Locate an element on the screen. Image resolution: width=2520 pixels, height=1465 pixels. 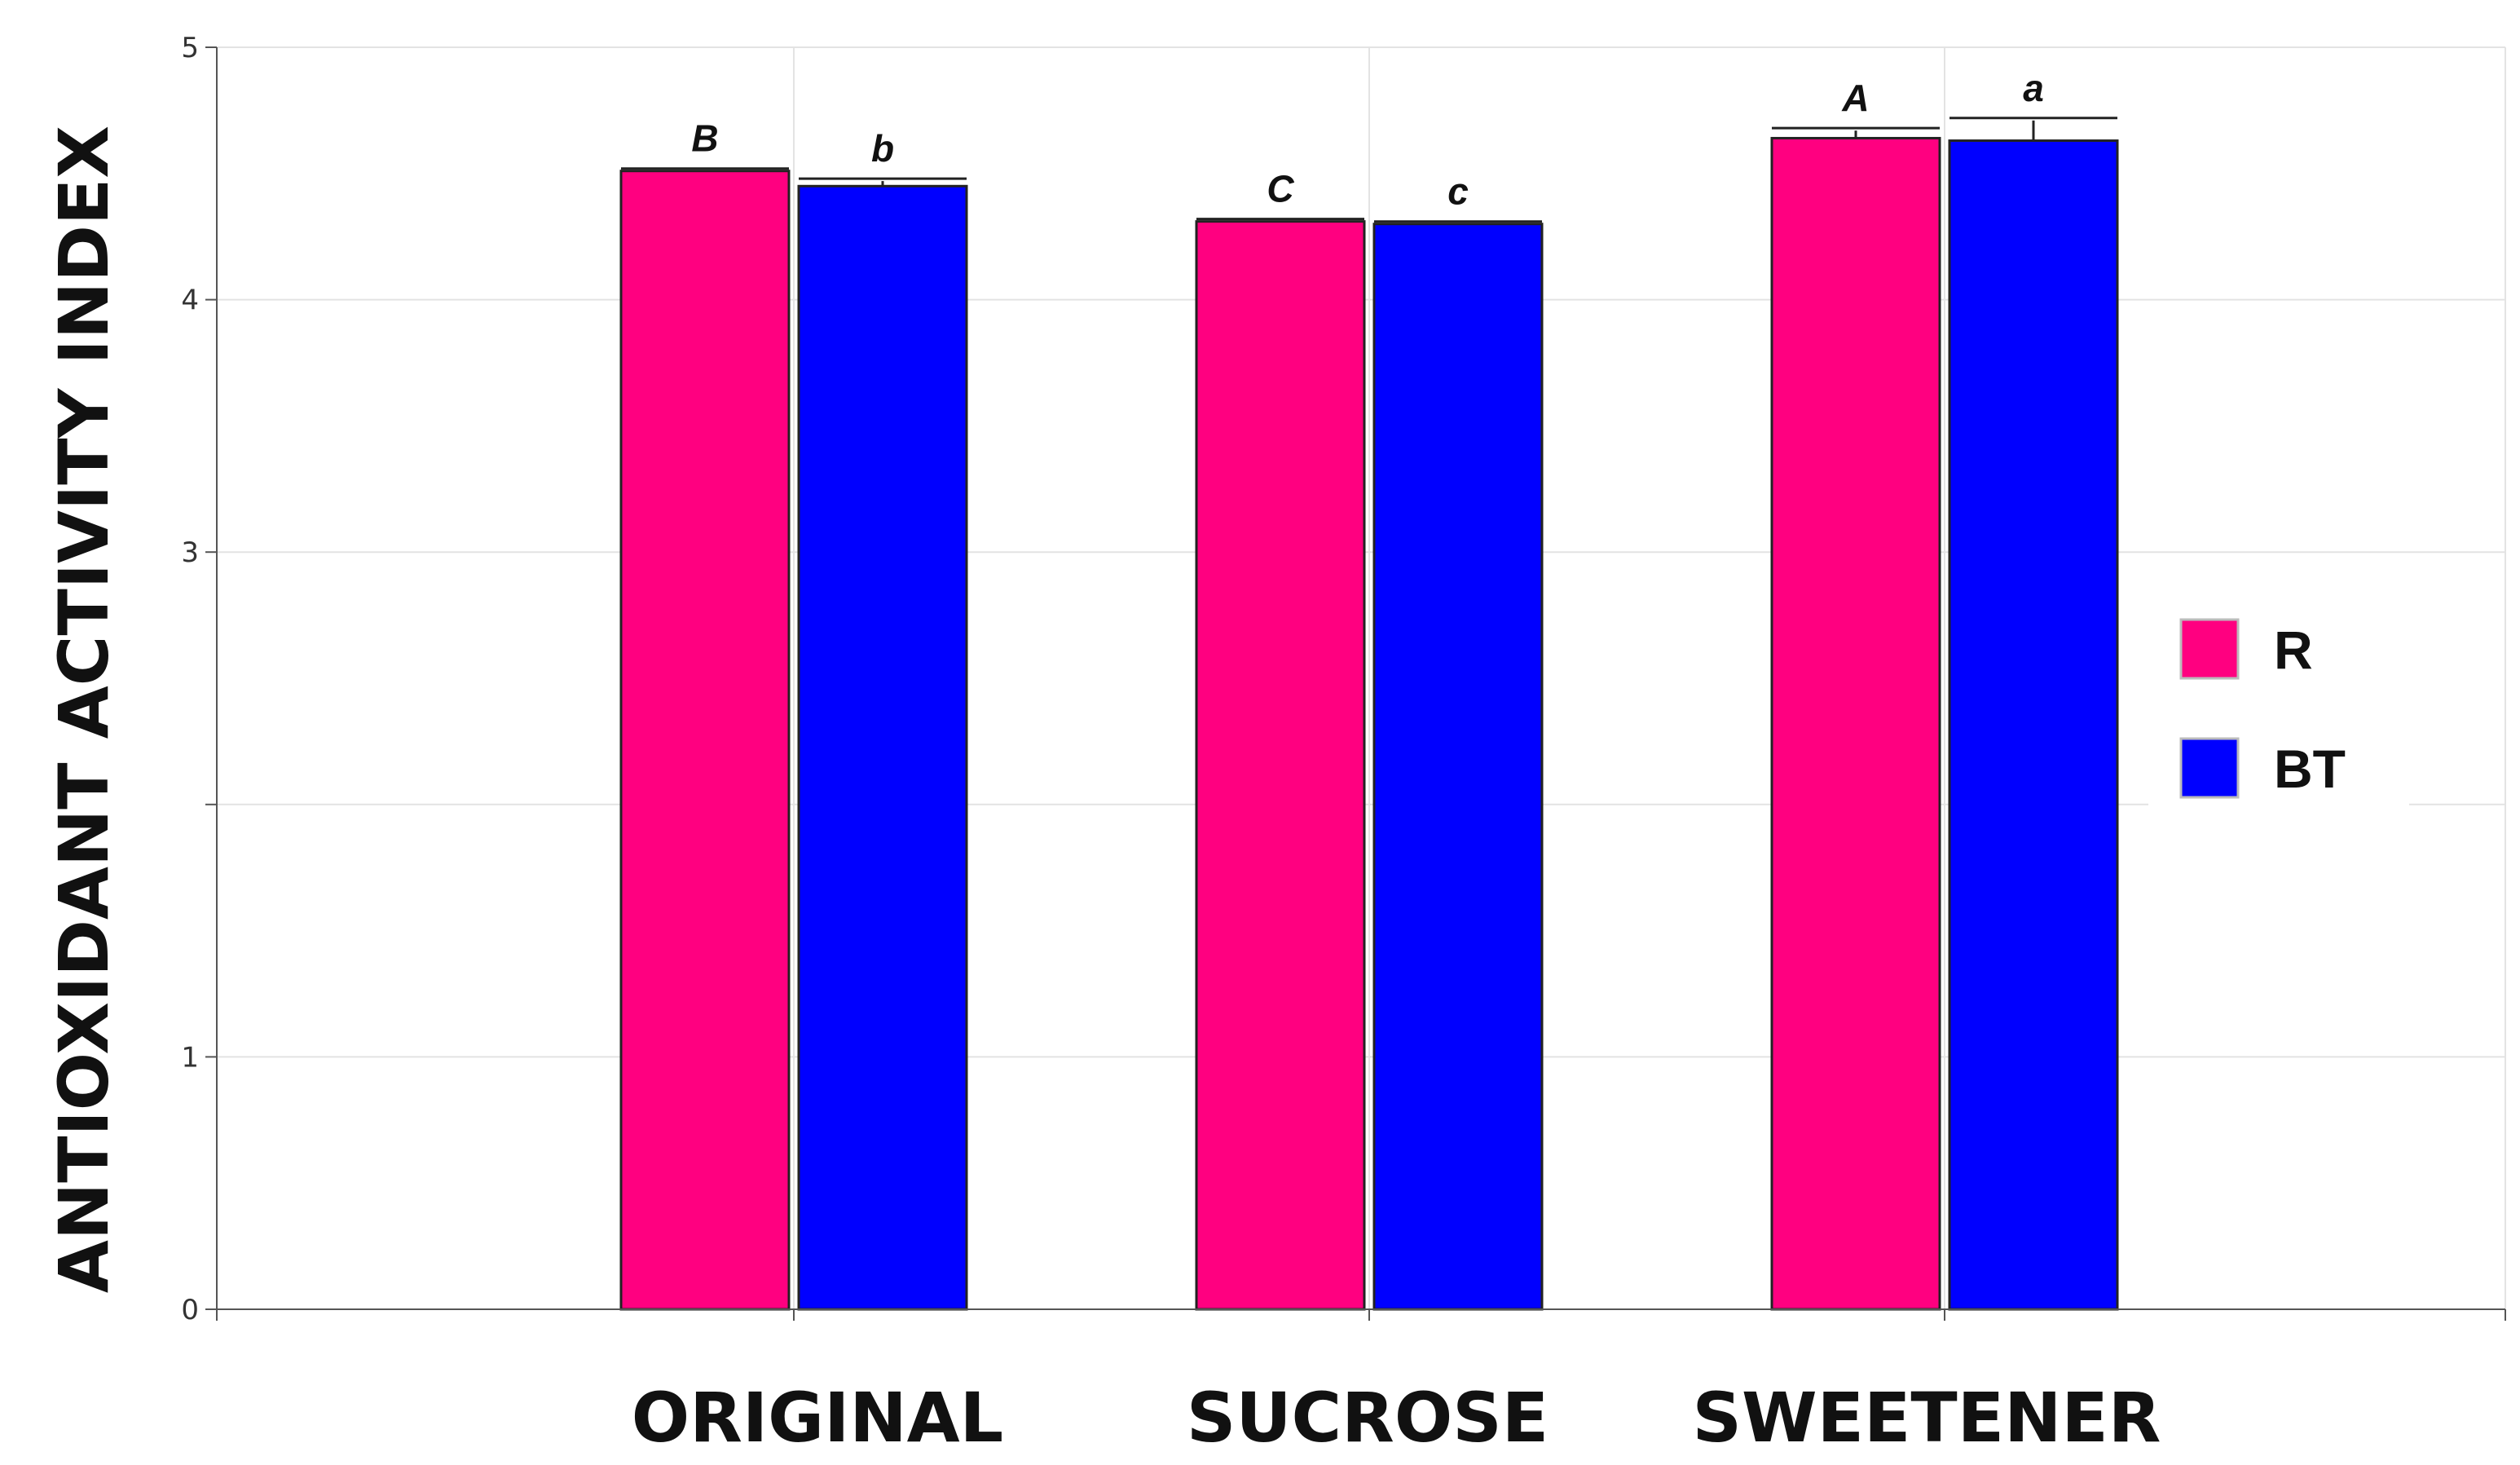
bar-r-original is located at coordinates (705, 740).